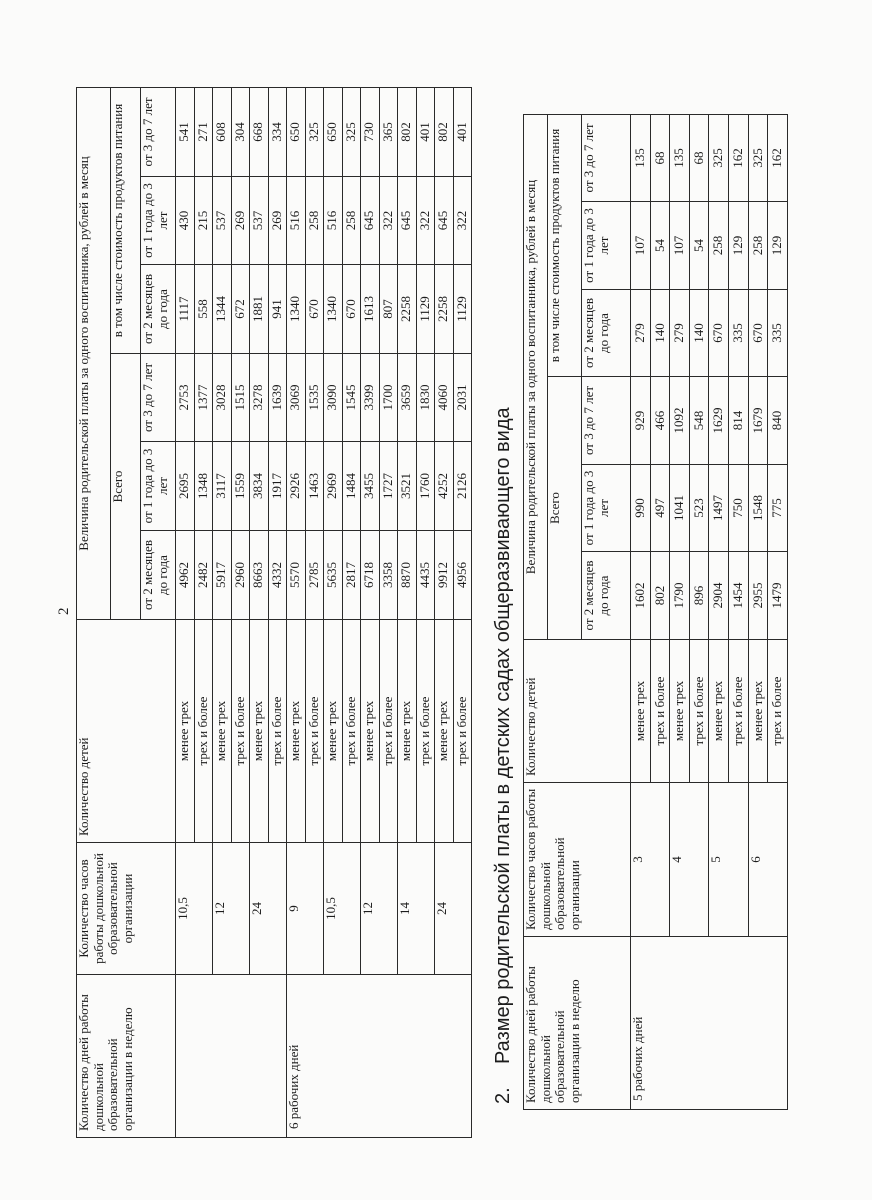 The image size is (872, 1200). I want to click on hours-cell: 10,5, so click(342, 908).